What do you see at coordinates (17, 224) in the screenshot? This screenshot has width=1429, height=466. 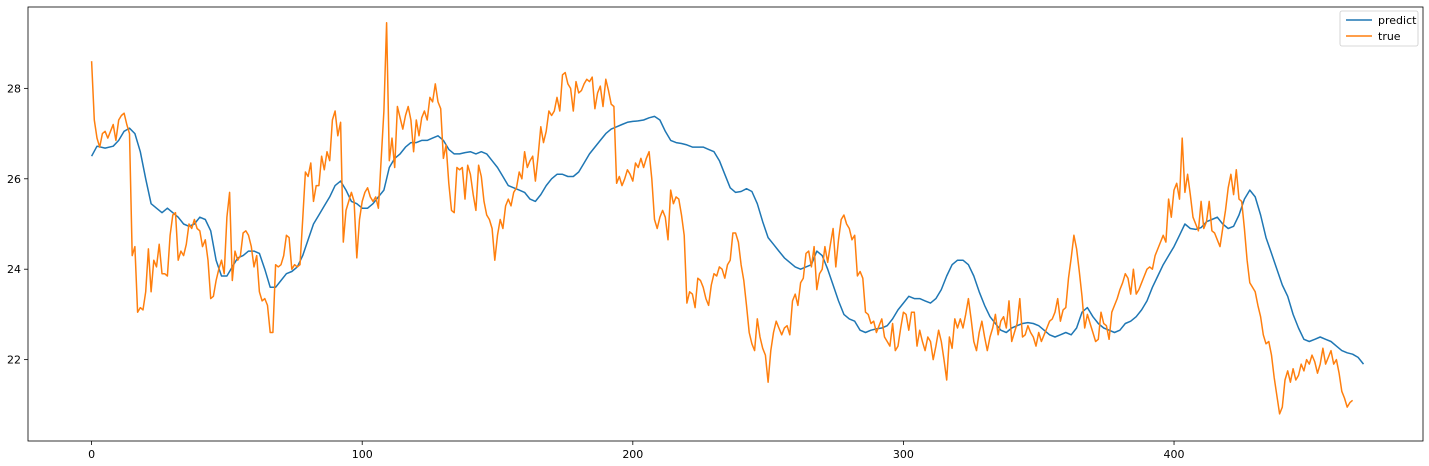 I see `y-axis: 22 24 26 28` at bounding box center [17, 224].